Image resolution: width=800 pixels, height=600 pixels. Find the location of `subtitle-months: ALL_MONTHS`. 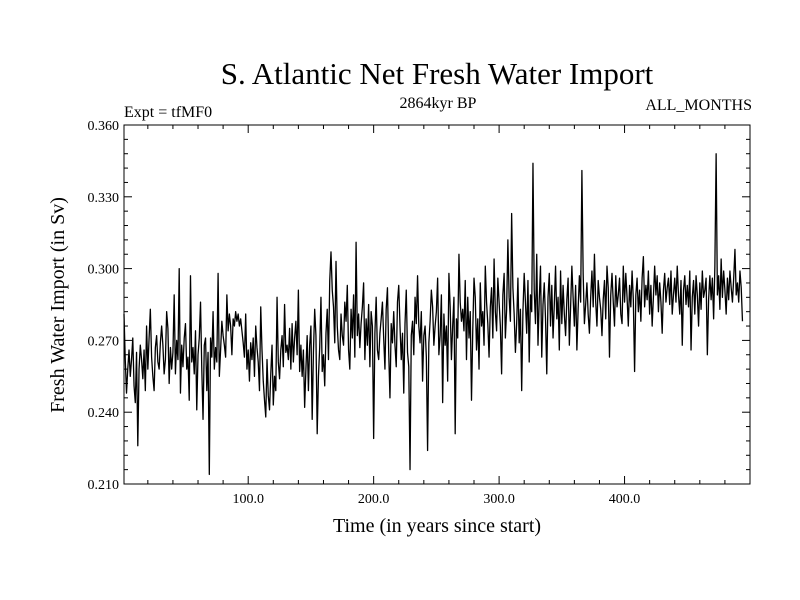

subtitle-months: ALL_MONTHS is located at coordinates (698, 105).